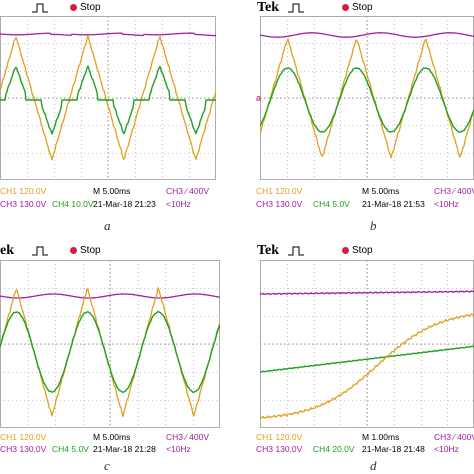 This screenshot has width=474, height=474. Describe the element at coordinates (107, 465) in the screenshot. I see `panel-caption: c` at that location.